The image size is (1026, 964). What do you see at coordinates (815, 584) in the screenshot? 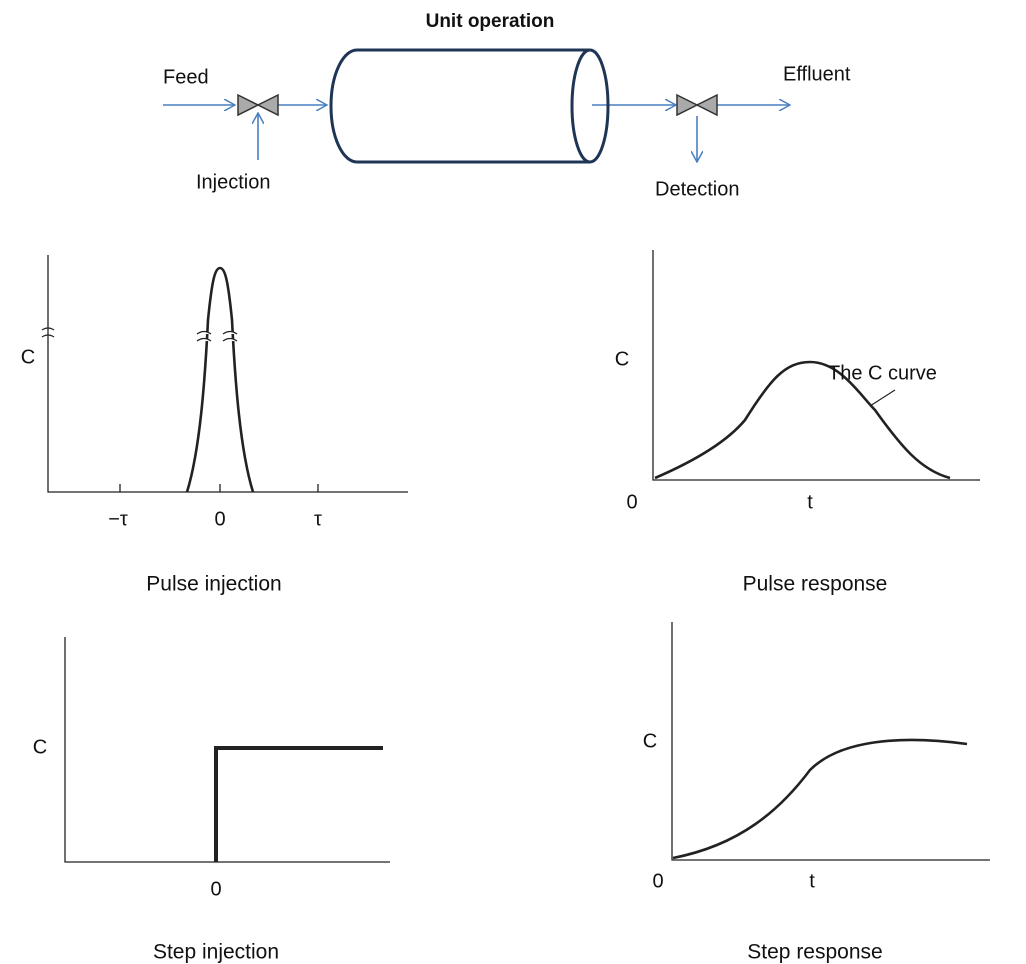
I see `caption: Pulse response` at bounding box center [815, 584].